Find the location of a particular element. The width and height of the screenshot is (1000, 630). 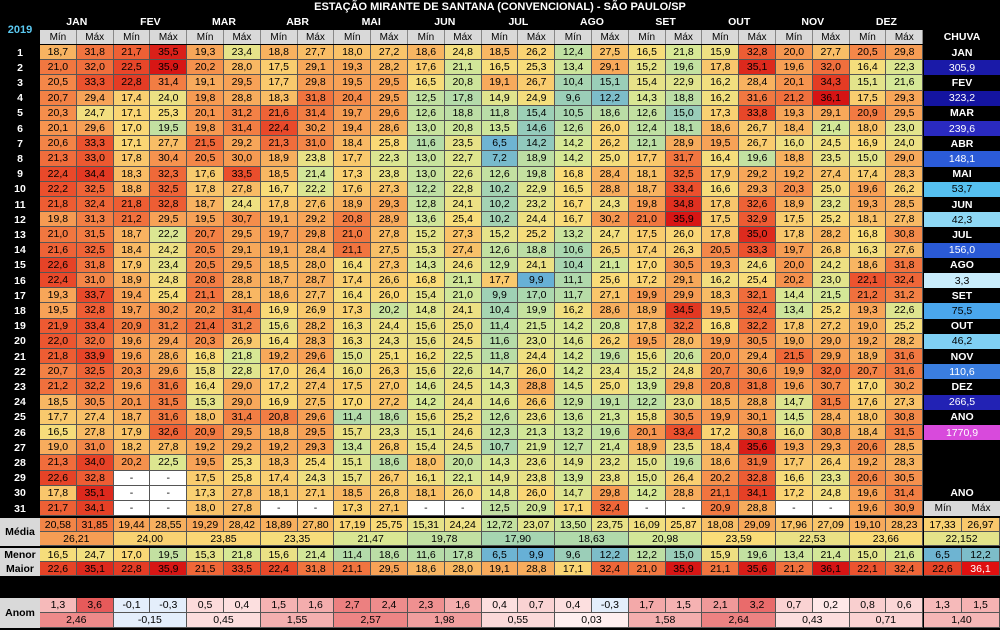

min-temp-cell: 15,0 is located at coordinates (647, 478).